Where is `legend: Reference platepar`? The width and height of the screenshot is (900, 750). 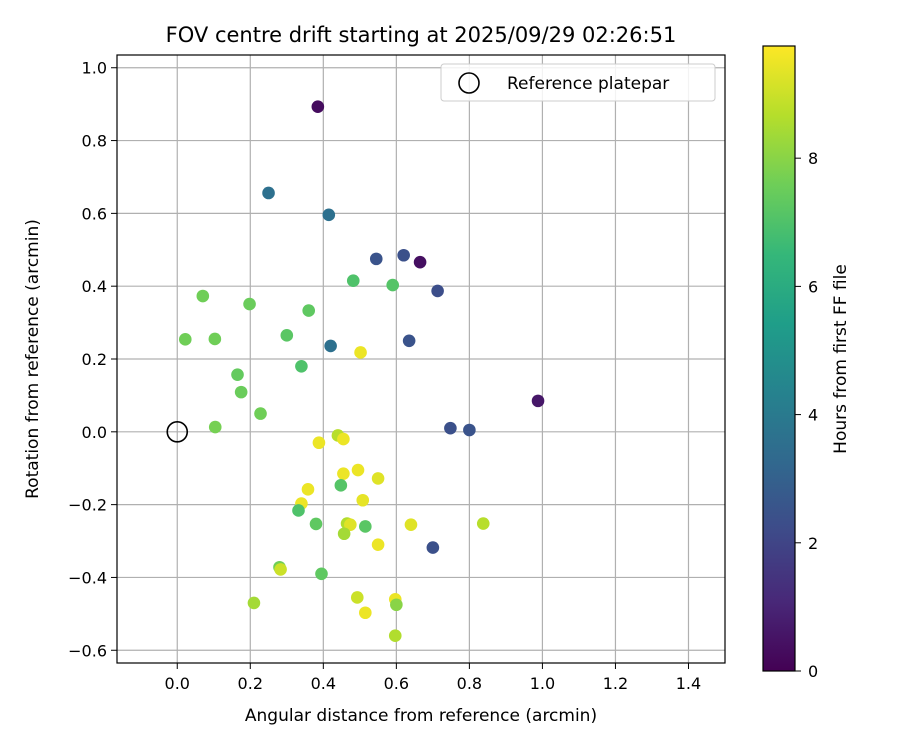 legend: Reference platepar is located at coordinates (578, 82).